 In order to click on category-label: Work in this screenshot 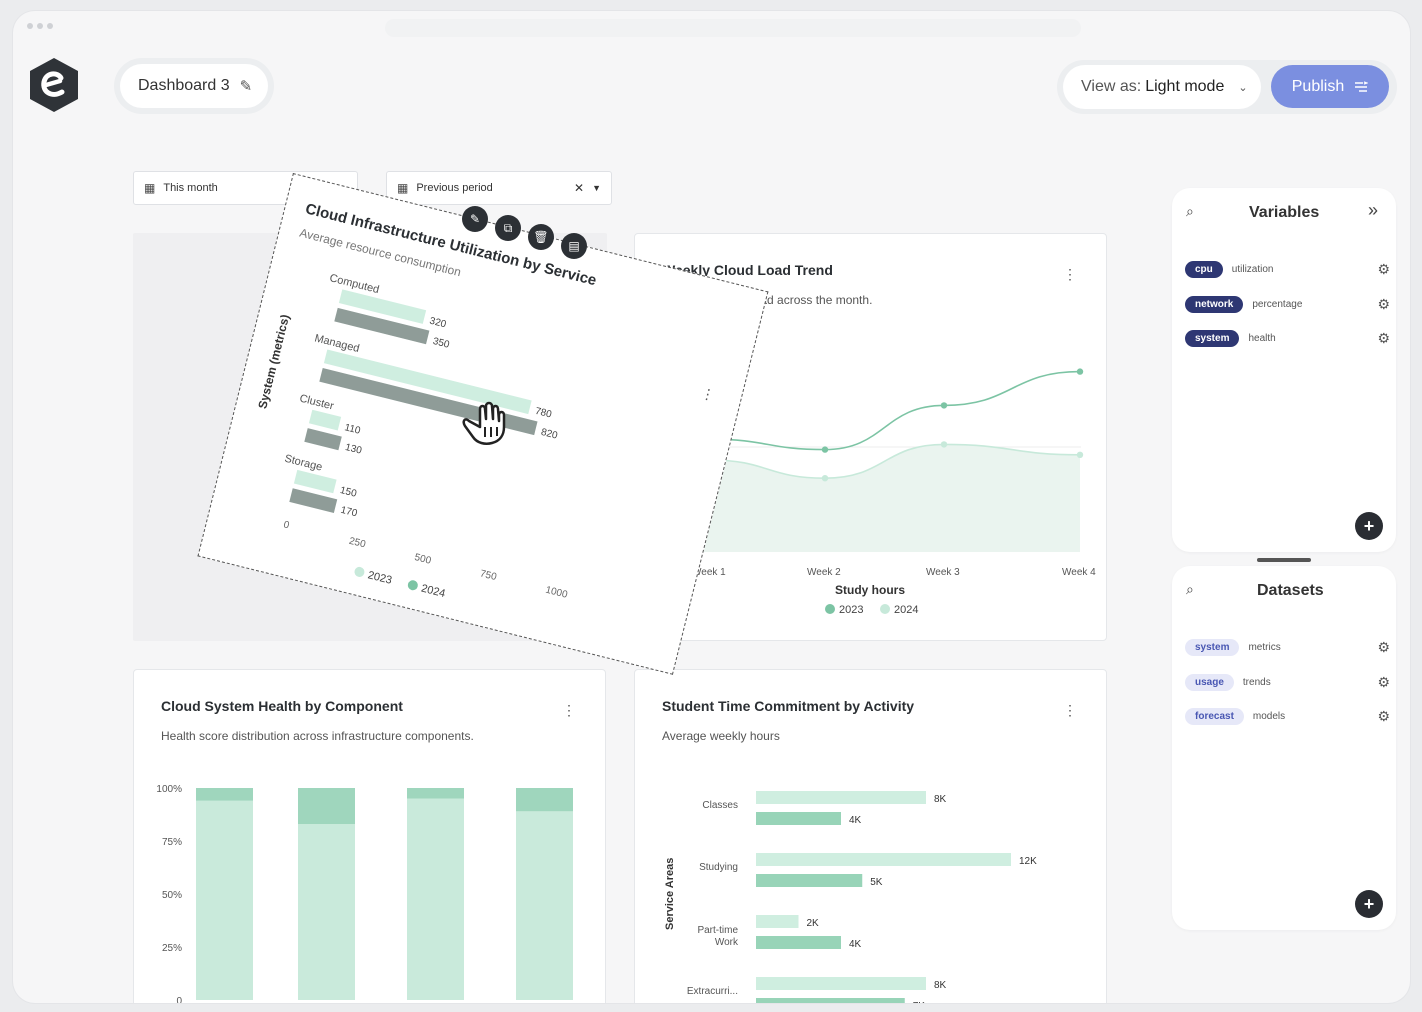, I will do `click(727, 942)`.